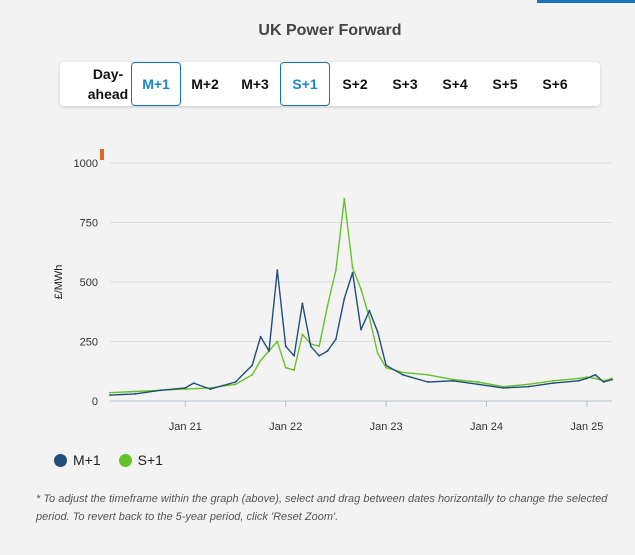 The image size is (635, 555). I want to click on x-tick-label: Jan 24, so click(486, 427).